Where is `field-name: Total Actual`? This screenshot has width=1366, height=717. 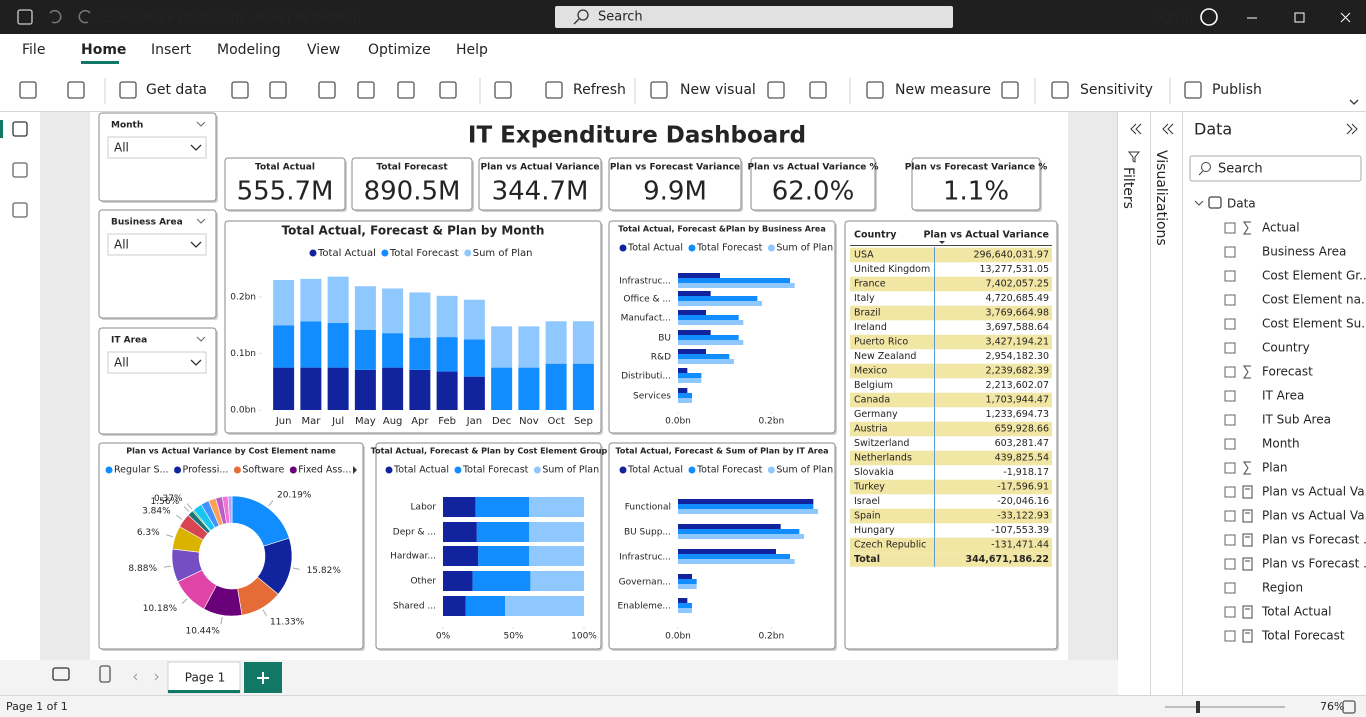
field-name: Total Actual is located at coordinates (1296, 612).